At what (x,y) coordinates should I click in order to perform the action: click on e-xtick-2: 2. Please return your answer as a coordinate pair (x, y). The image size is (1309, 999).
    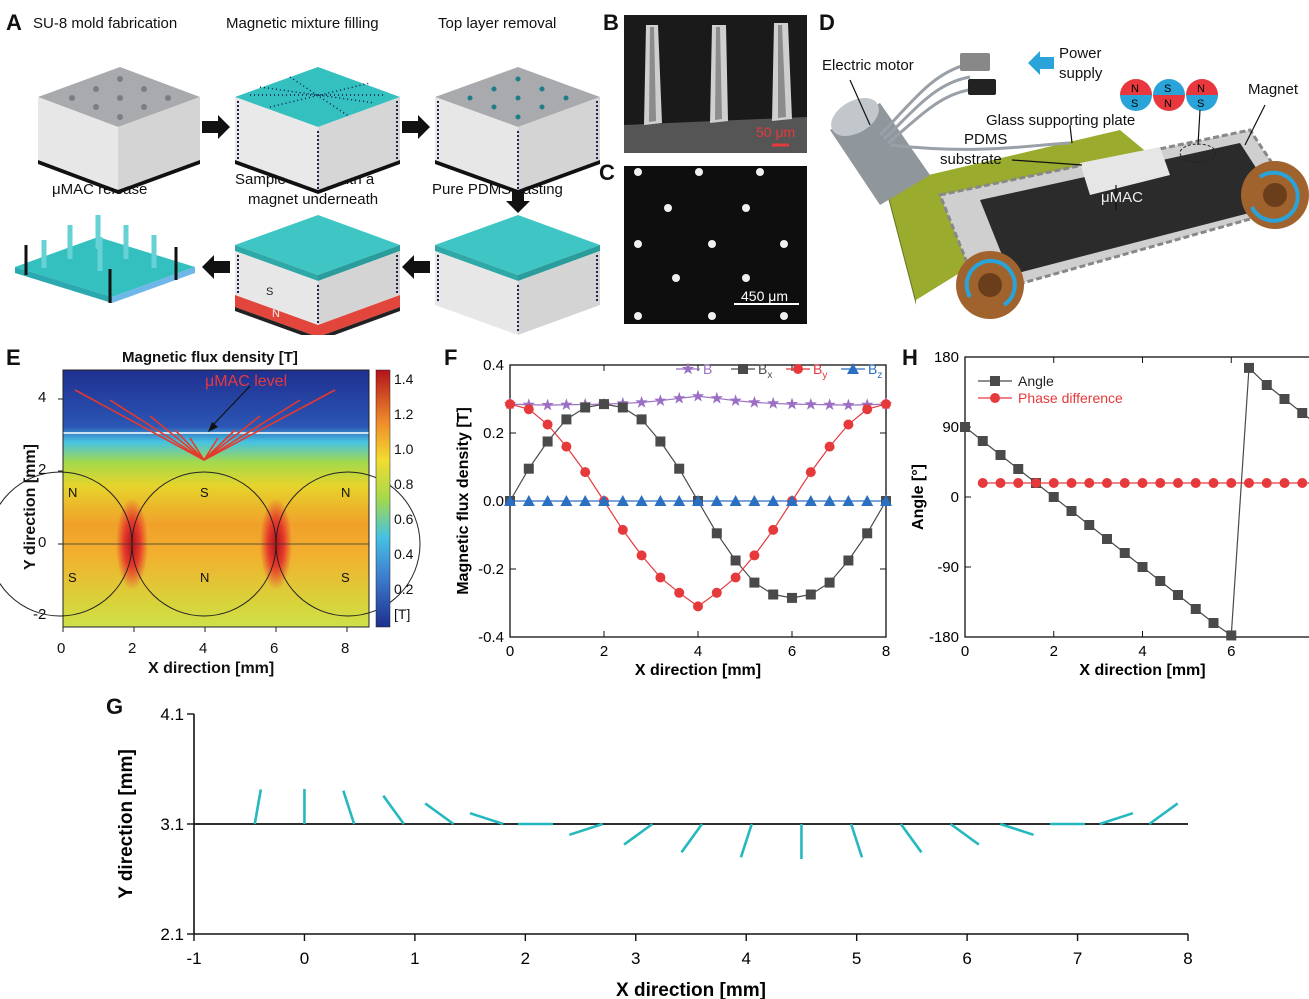
    Looking at the image, I should click on (132, 648).